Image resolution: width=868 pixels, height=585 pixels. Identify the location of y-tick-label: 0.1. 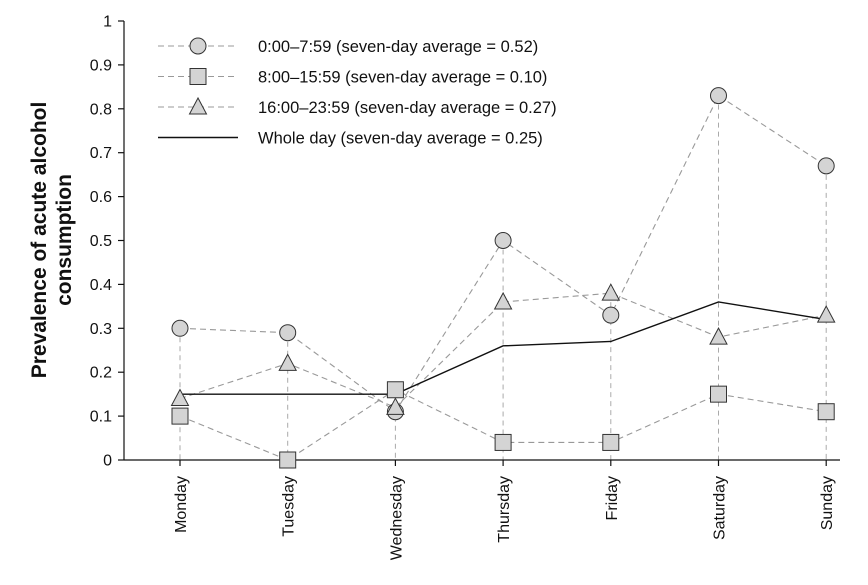
(101, 417).